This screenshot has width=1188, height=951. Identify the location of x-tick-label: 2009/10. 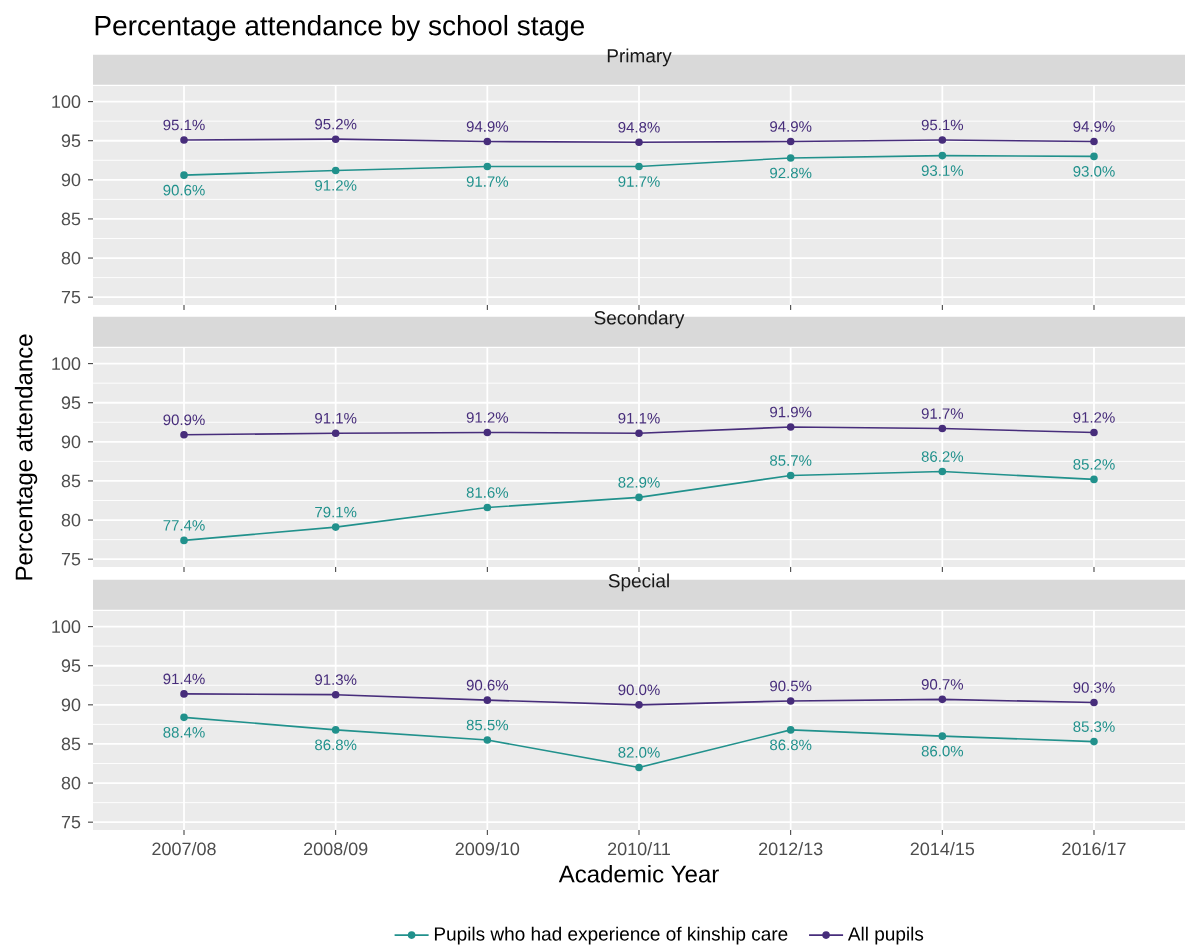
(487, 848).